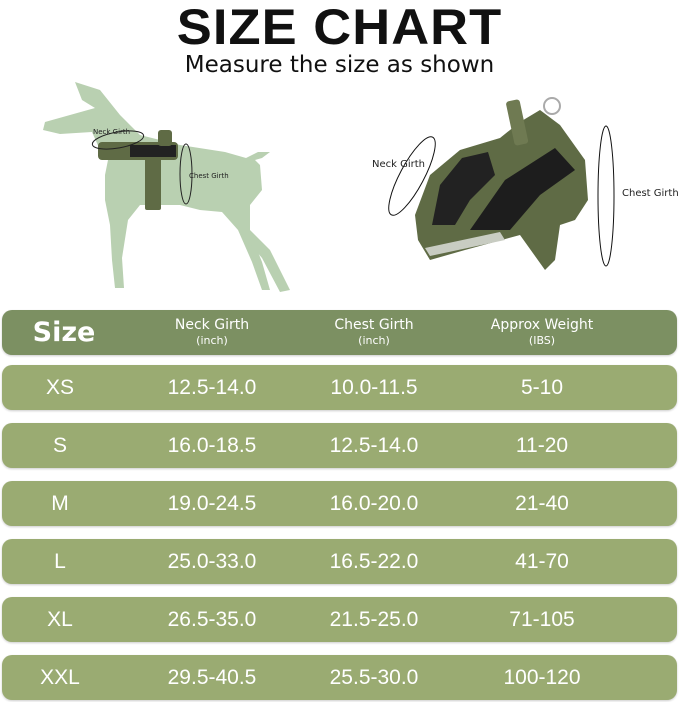 This screenshot has width=679, height=702. I want to click on size-row-xxl: XXL 29.5-40.5 25.5-30.0 100-120, so click(339, 677).